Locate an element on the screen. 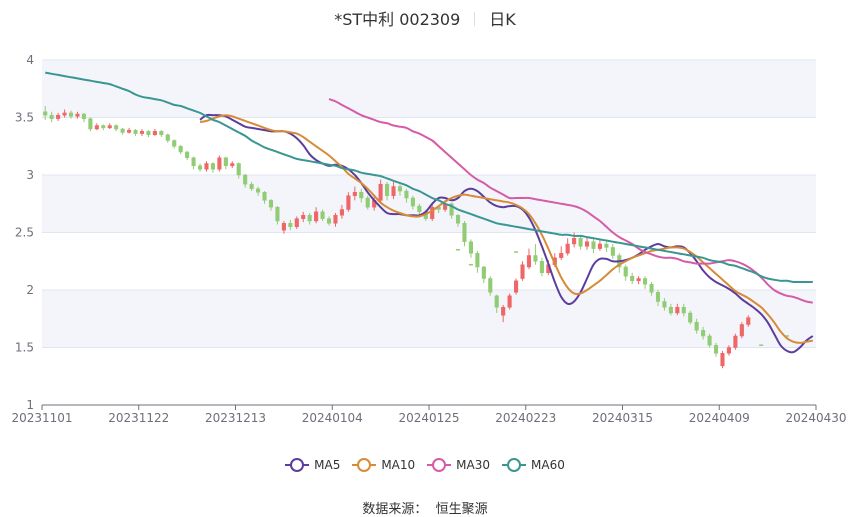 This screenshot has height=517, width=850. legend-item-ma60: MA60 is located at coordinates (533, 465).